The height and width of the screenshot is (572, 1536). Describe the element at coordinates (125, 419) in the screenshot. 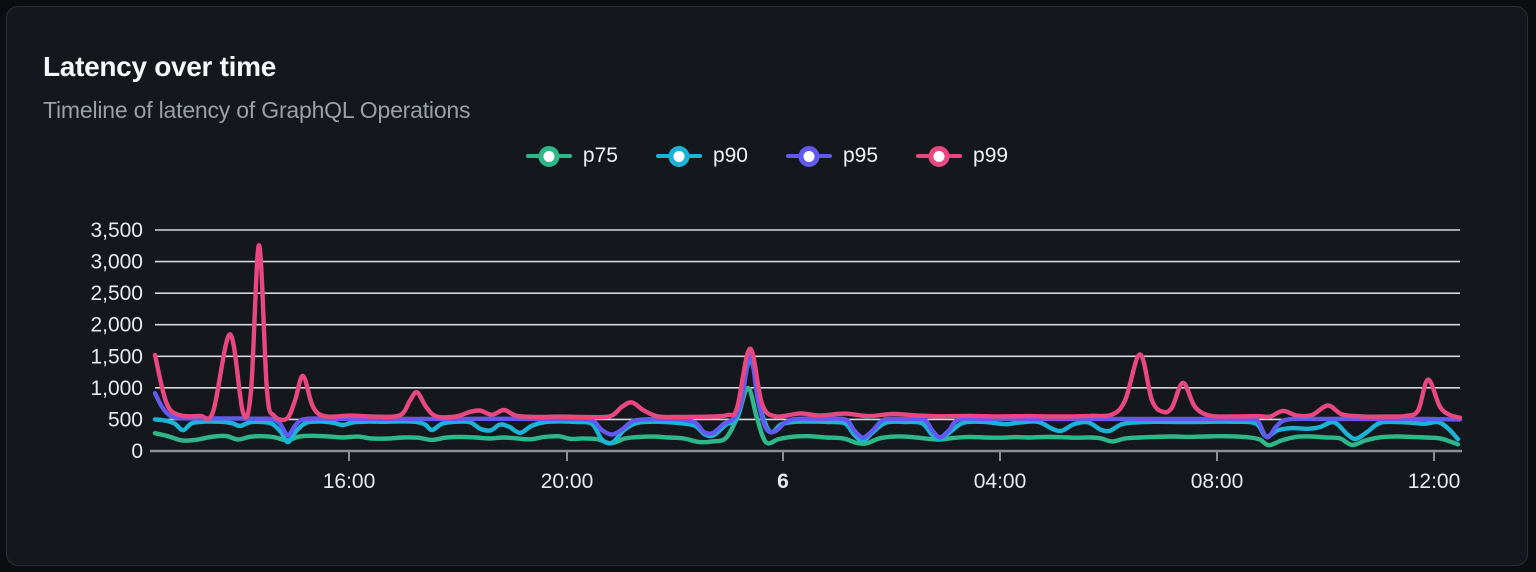

I see `y-axis-label-500: 500` at that location.